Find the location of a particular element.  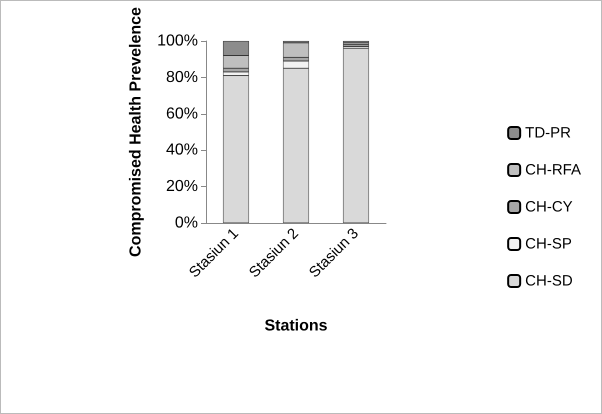

y-tick-label: 20% is located at coordinates (182, 187).